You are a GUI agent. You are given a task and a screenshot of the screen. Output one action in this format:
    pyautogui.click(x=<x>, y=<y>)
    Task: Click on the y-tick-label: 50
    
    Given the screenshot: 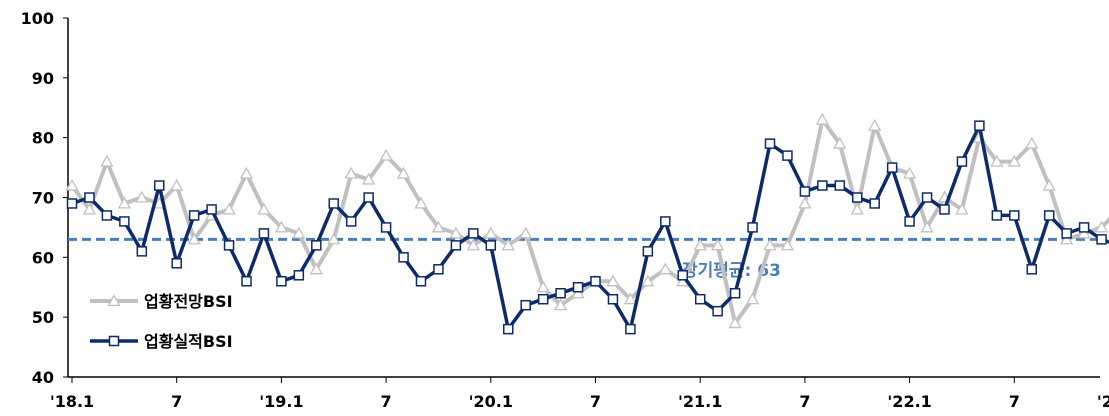 What is the action you would take?
    pyautogui.click(x=43, y=317)
    